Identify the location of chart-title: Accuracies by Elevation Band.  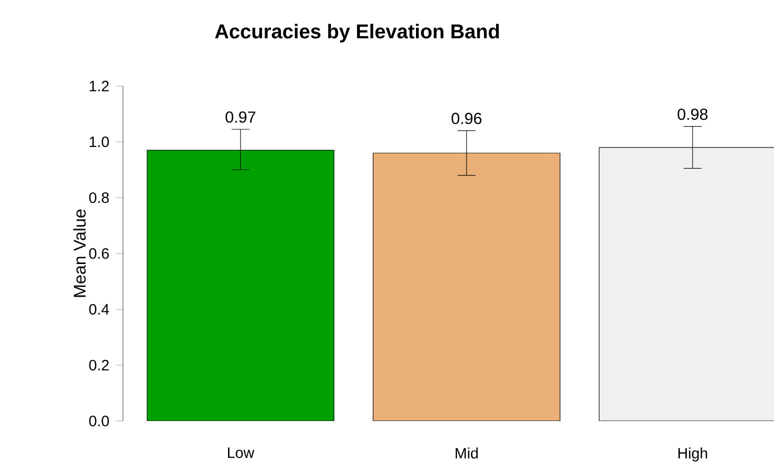
(357, 33).